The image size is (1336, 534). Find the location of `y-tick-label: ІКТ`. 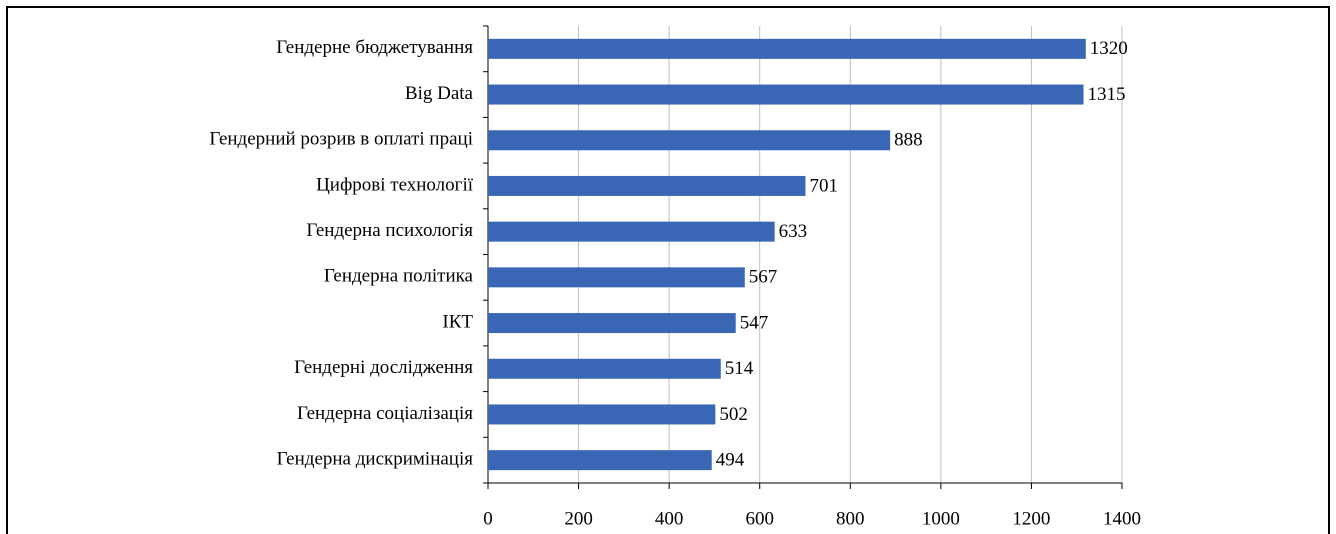

y-tick-label: ІКТ is located at coordinates (457, 321).